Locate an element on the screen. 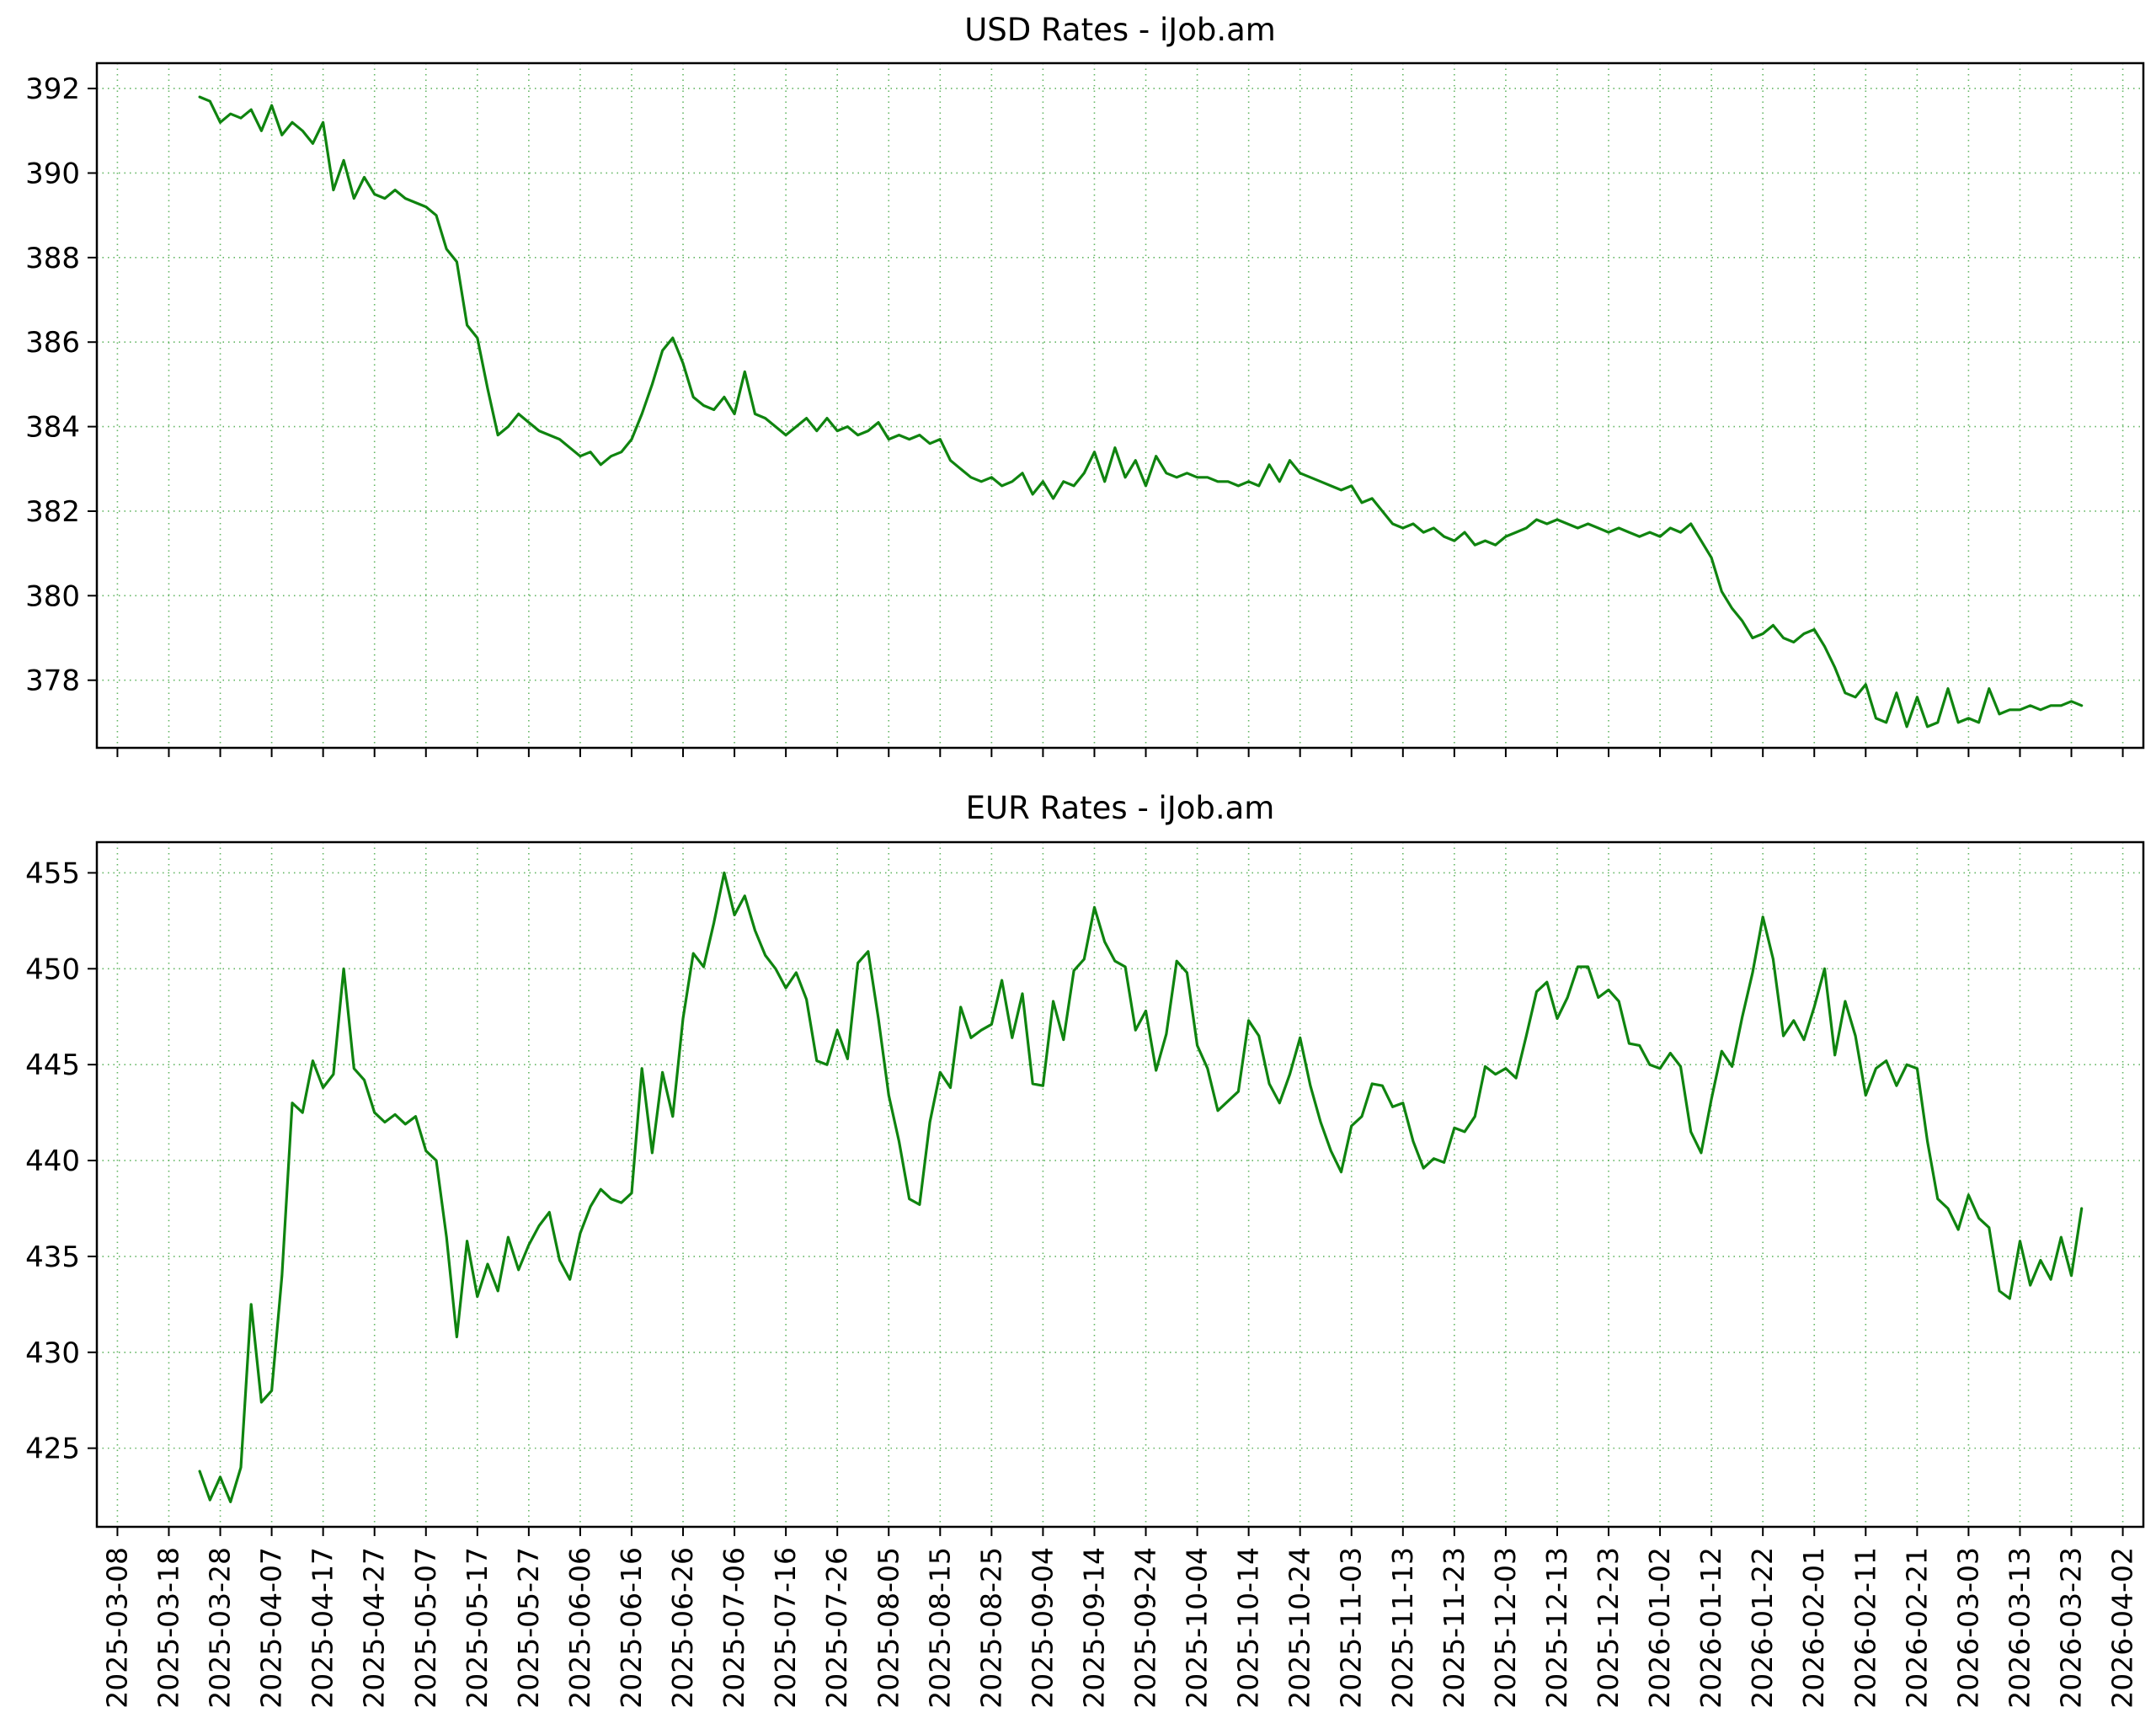 The height and width of the screenshot is (1718, 2156). x-tick-label: 2025-10-04 is located at coordinates (1197, 1628).